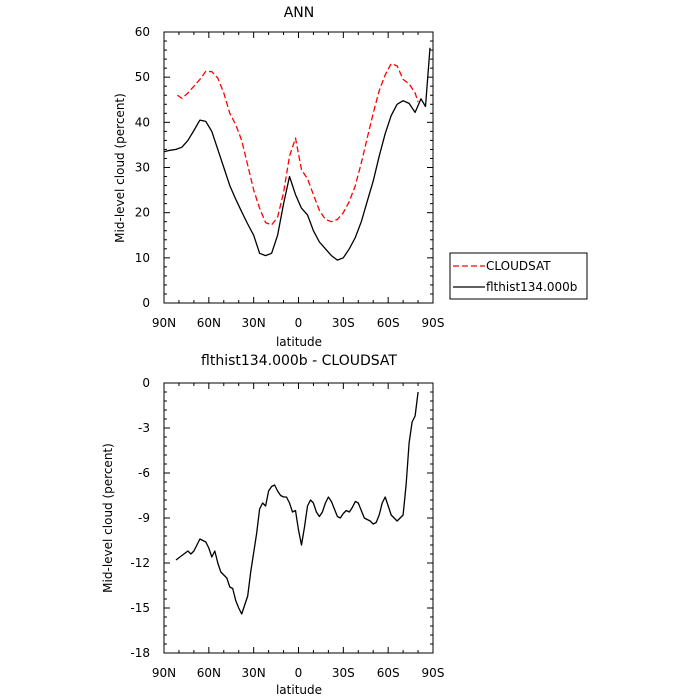  Describe the element at coordinates (142, 258) in the screenshot. I see `top-y-tick-label: 10` at that location.